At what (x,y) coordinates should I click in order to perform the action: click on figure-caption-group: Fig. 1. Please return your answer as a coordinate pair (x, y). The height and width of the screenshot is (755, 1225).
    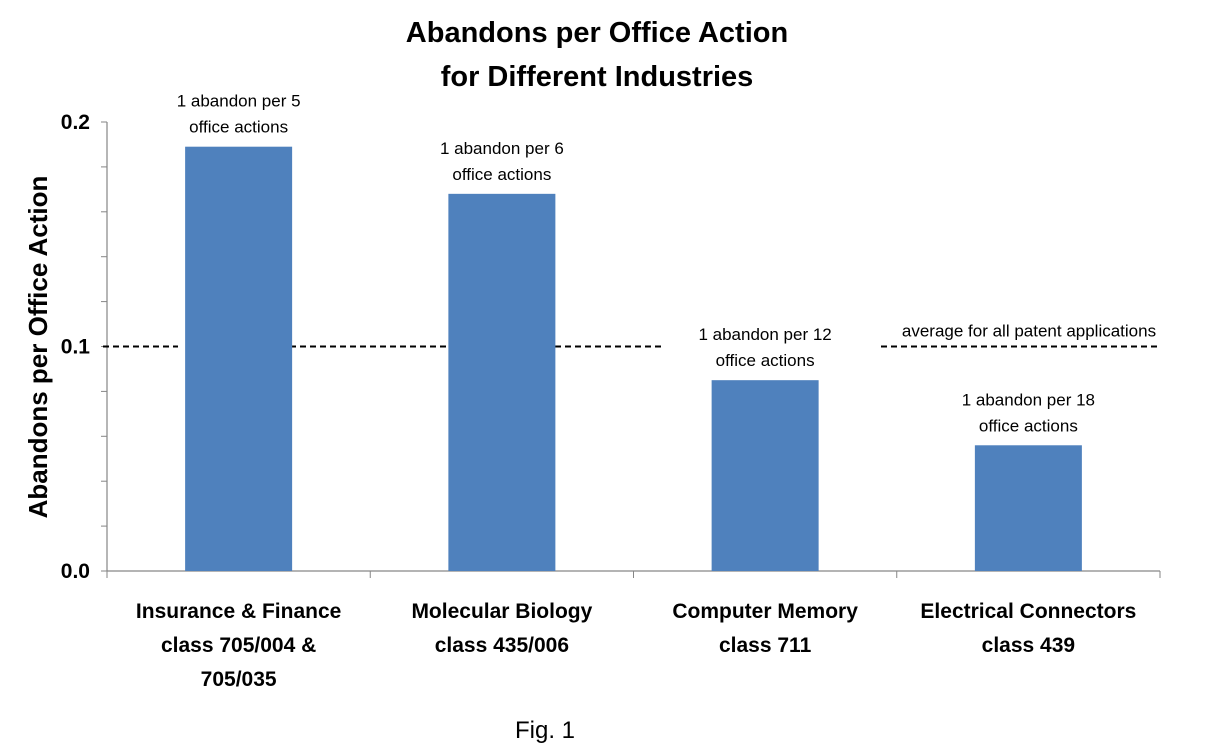
    Looking at the image, I should click on (545, 730).